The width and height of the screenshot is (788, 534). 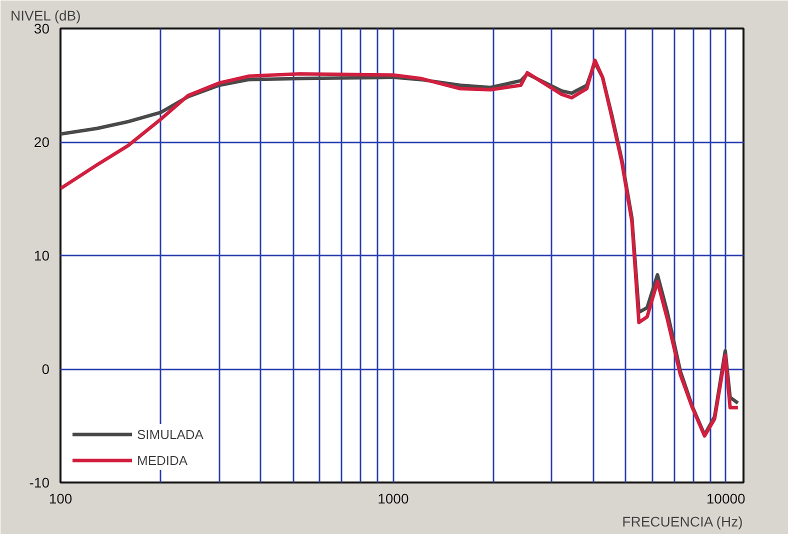 I want to click on y-axis-title: NIVEL (dB), so click(x=45, y=16).